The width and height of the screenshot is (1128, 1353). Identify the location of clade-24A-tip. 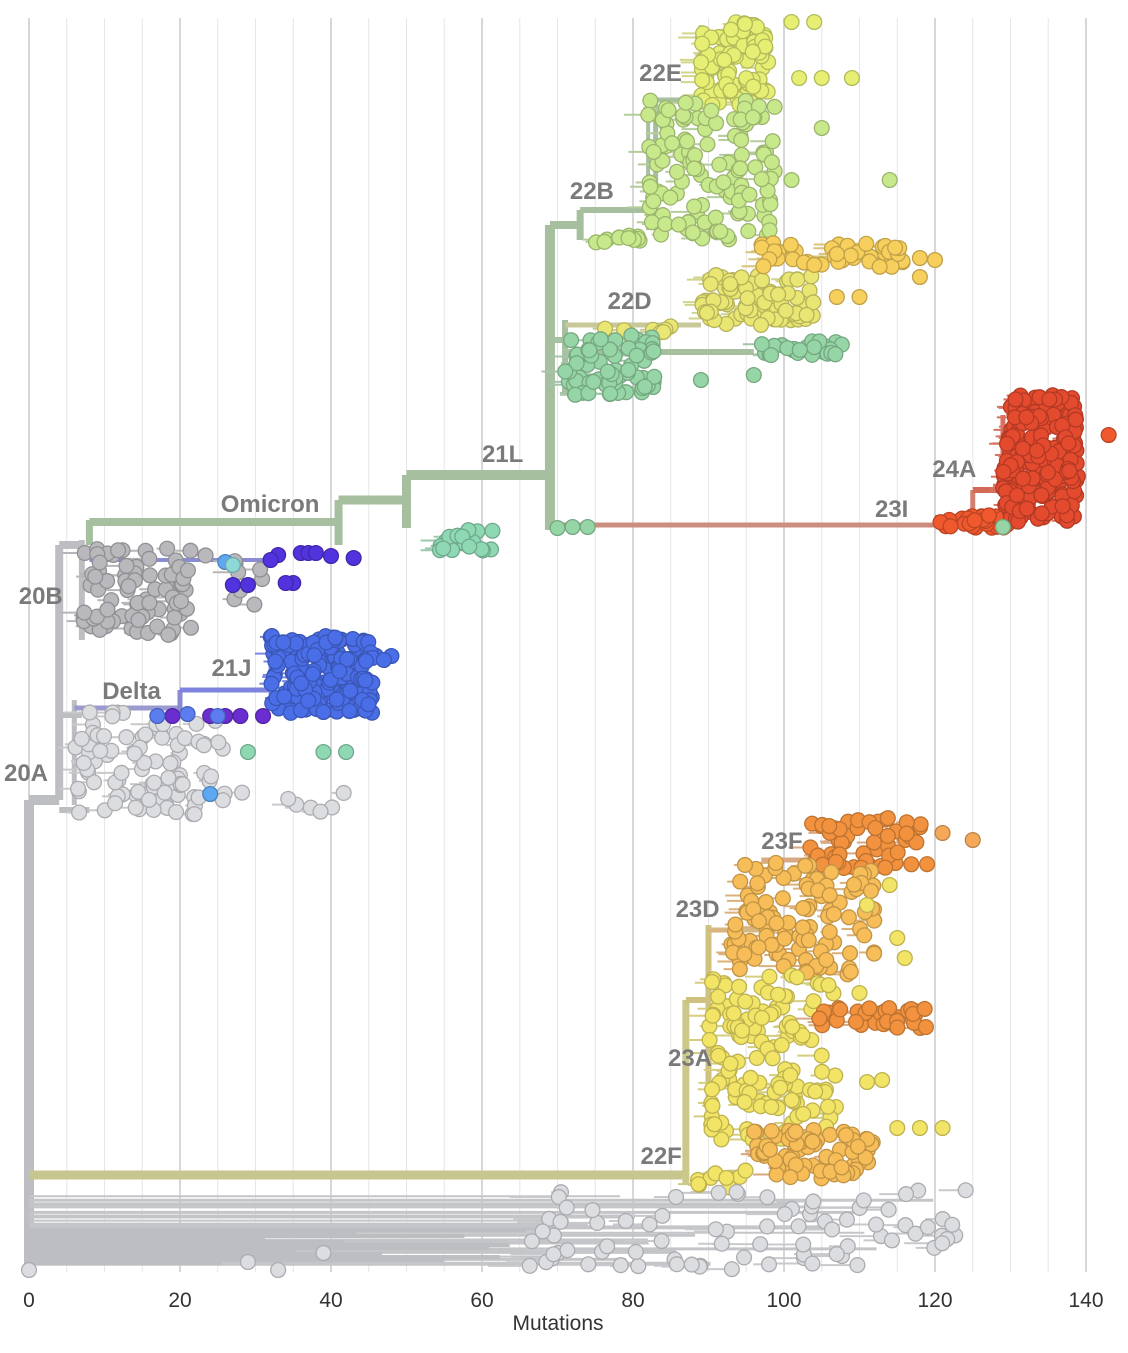
(1069, 471).